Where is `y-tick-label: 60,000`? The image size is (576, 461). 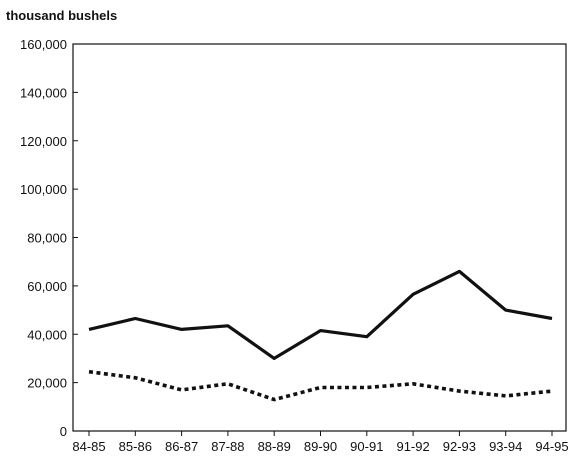
y-tick-label: 60,000 is located at coordinates (47, 286).